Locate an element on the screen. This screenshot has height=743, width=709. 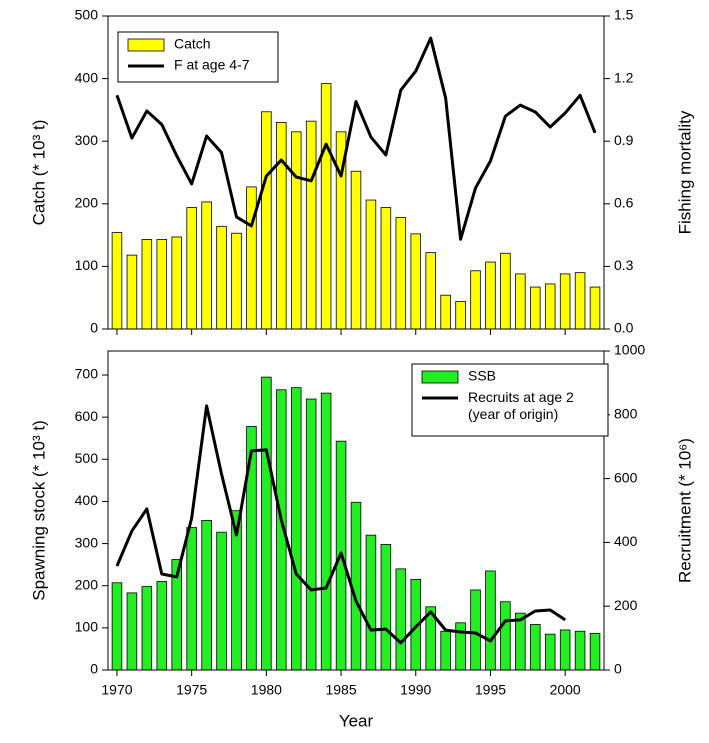
y2-tick-label: 800 is located at coordinates (626, 414).